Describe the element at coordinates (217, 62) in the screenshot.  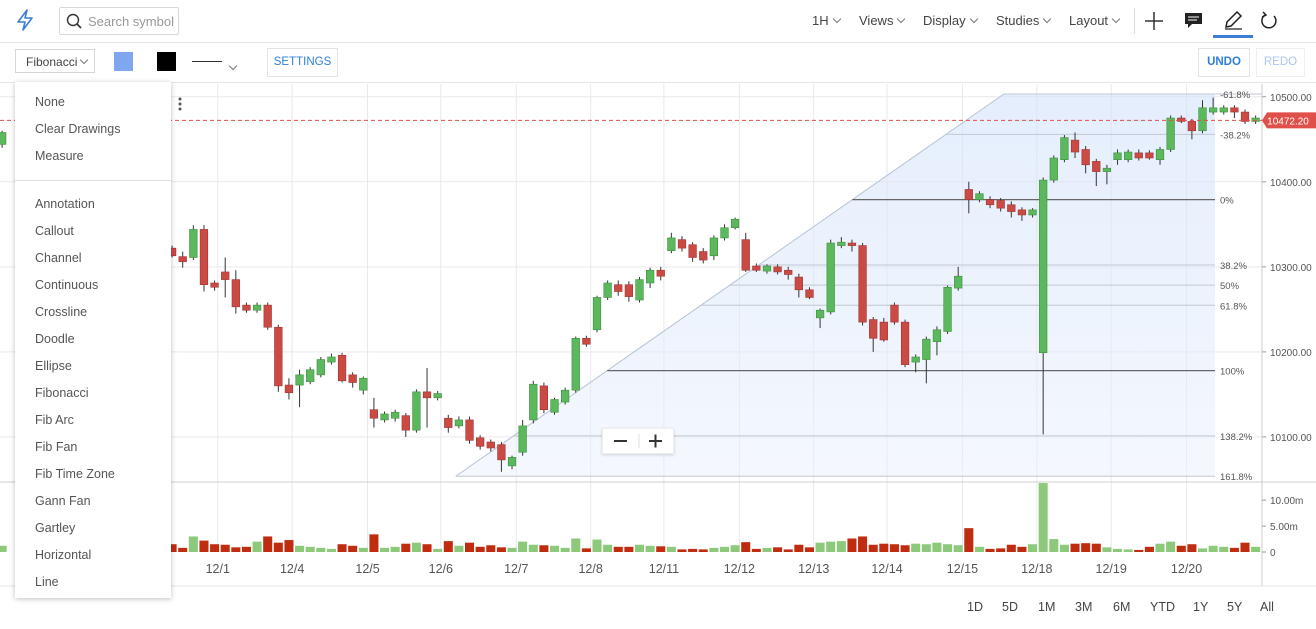
I see `line-style` at that location.